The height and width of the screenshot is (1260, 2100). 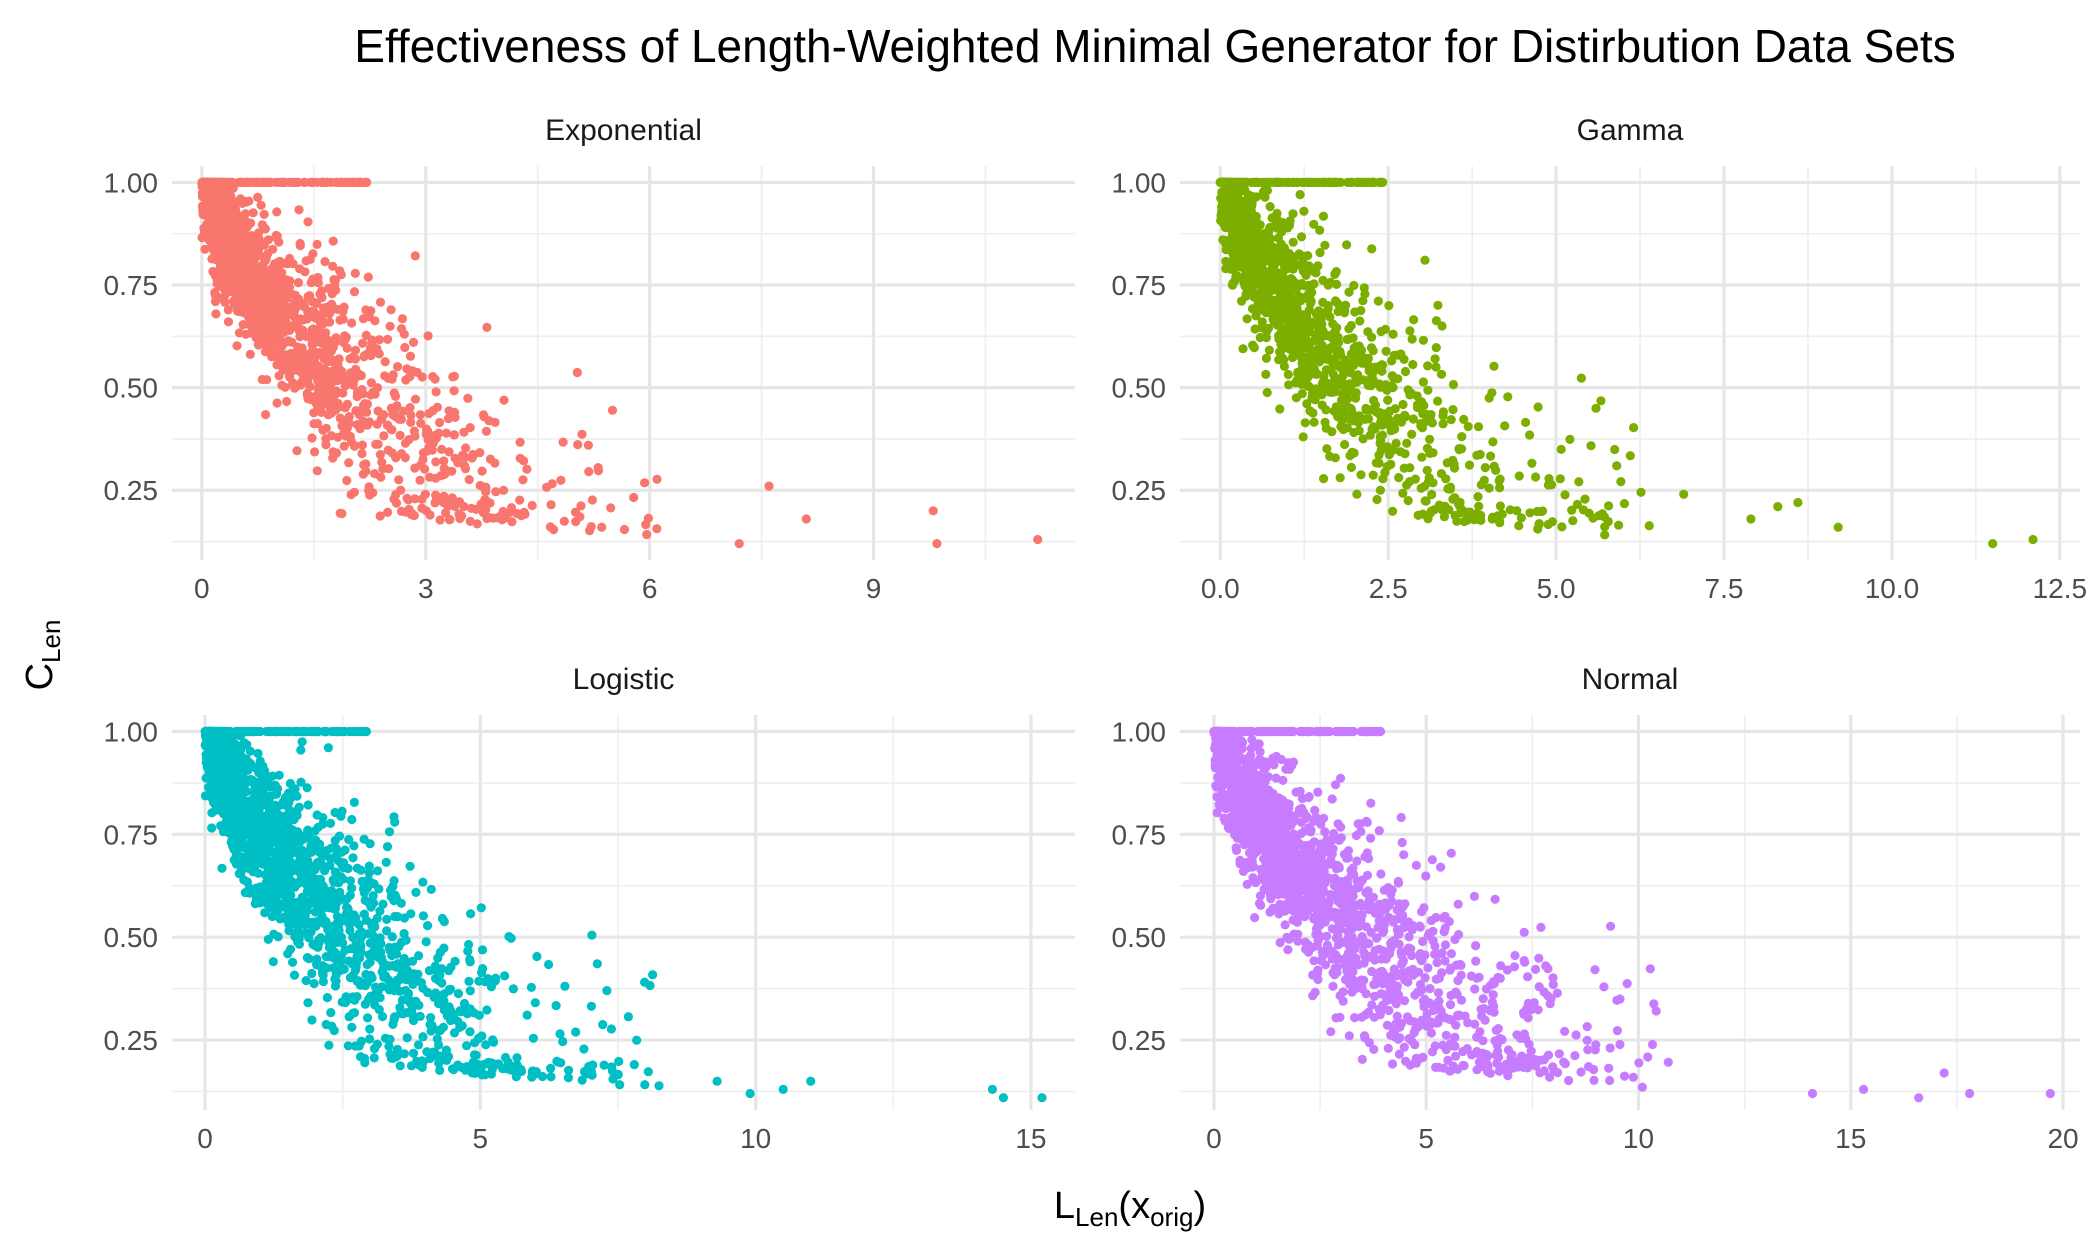 What do you see at coordinates (131, 388) in the screenshot?
I see `y-tick-label: 0.50` at bounding box center [131, 388].